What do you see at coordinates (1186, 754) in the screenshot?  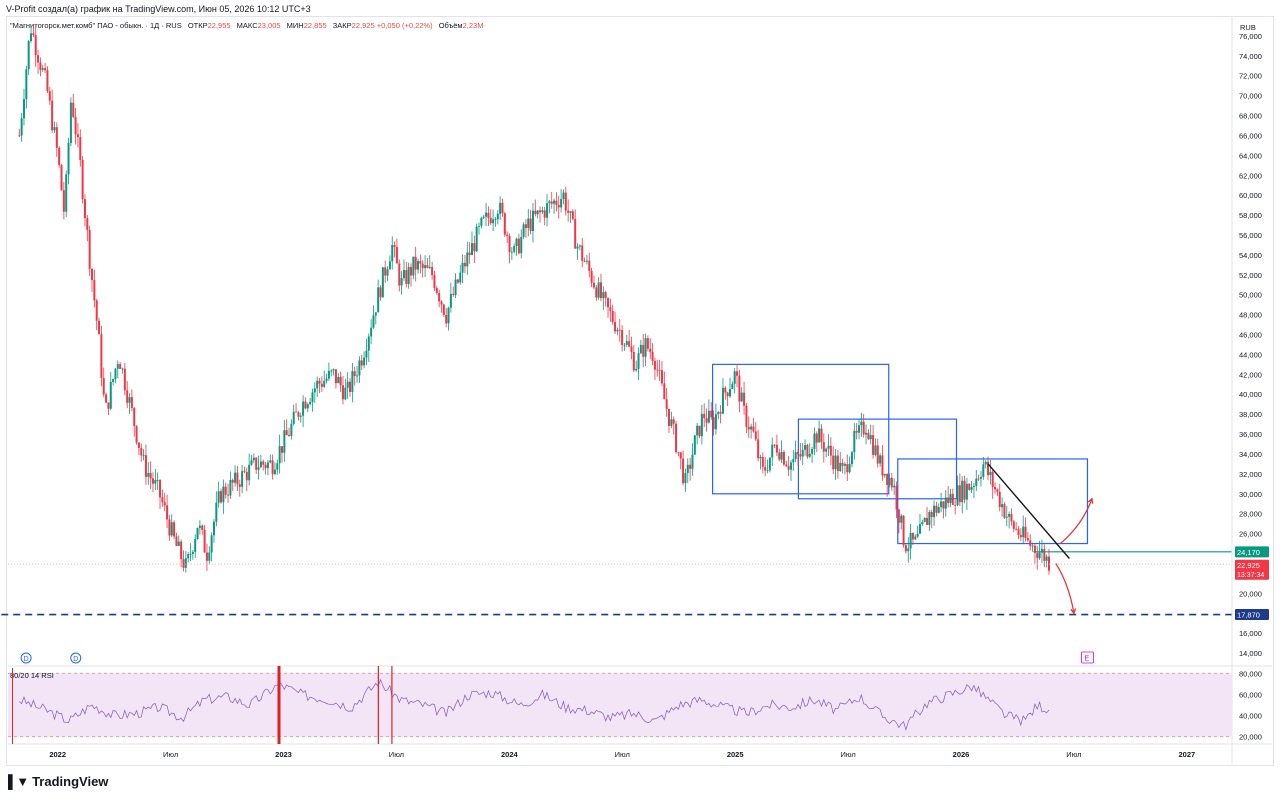 I see `x-tick-label: 2027` at bounding box center [1186, 754].